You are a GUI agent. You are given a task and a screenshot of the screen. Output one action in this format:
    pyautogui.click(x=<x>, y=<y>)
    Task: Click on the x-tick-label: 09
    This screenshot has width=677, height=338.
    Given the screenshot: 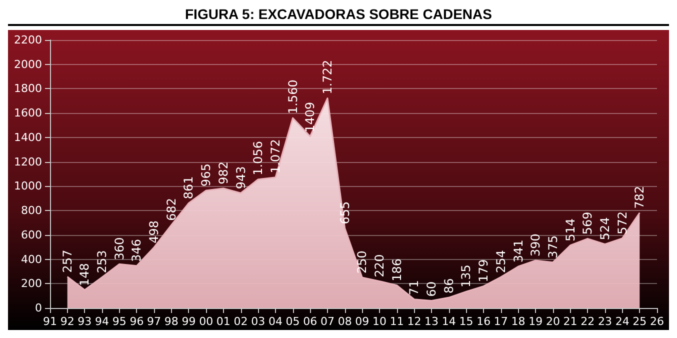 What is the action you would take?
    pyautogui.click(x=362, y=321)
    